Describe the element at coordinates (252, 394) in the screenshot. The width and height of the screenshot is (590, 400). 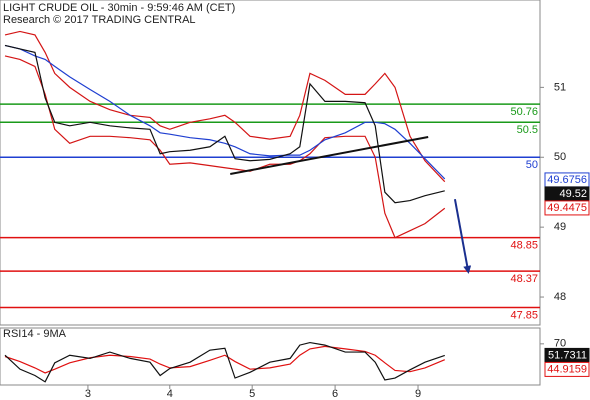
I see `x-tick-label: 5` at that location.